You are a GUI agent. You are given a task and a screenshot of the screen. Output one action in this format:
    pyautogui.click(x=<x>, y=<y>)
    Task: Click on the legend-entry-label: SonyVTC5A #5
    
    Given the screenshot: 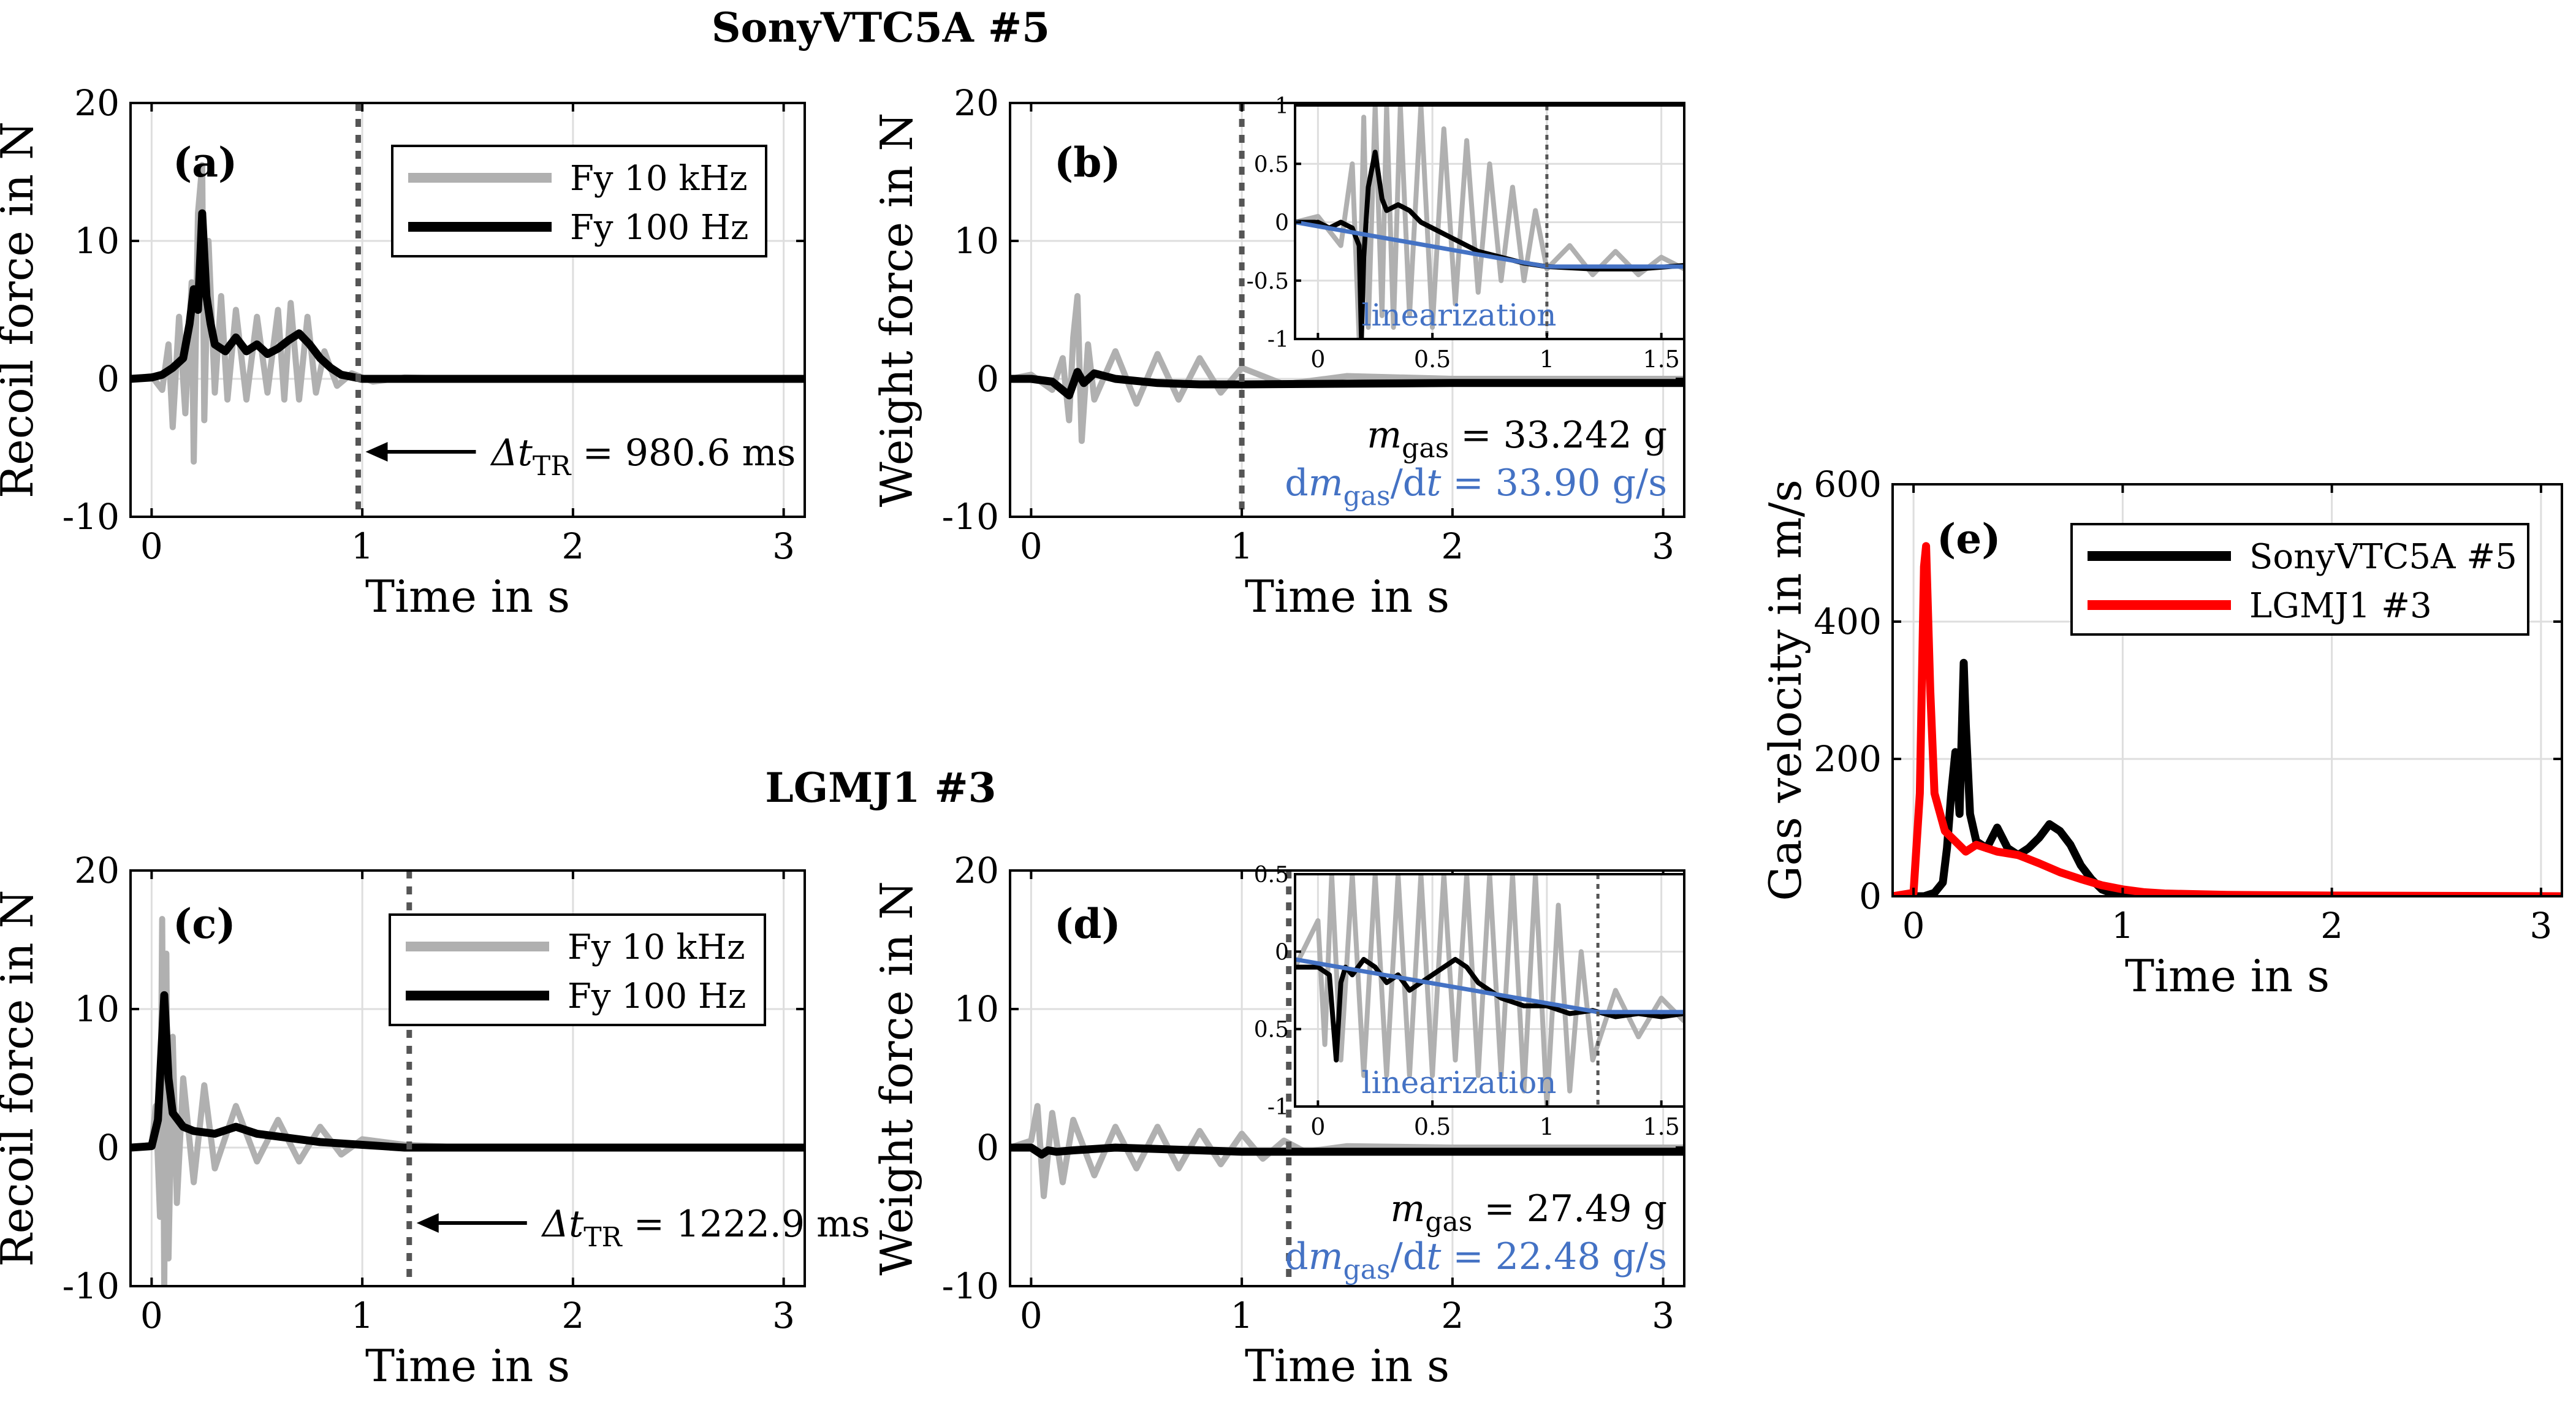 What is the action you would take?
    pyautogui.click(x=2383, y=557)
    